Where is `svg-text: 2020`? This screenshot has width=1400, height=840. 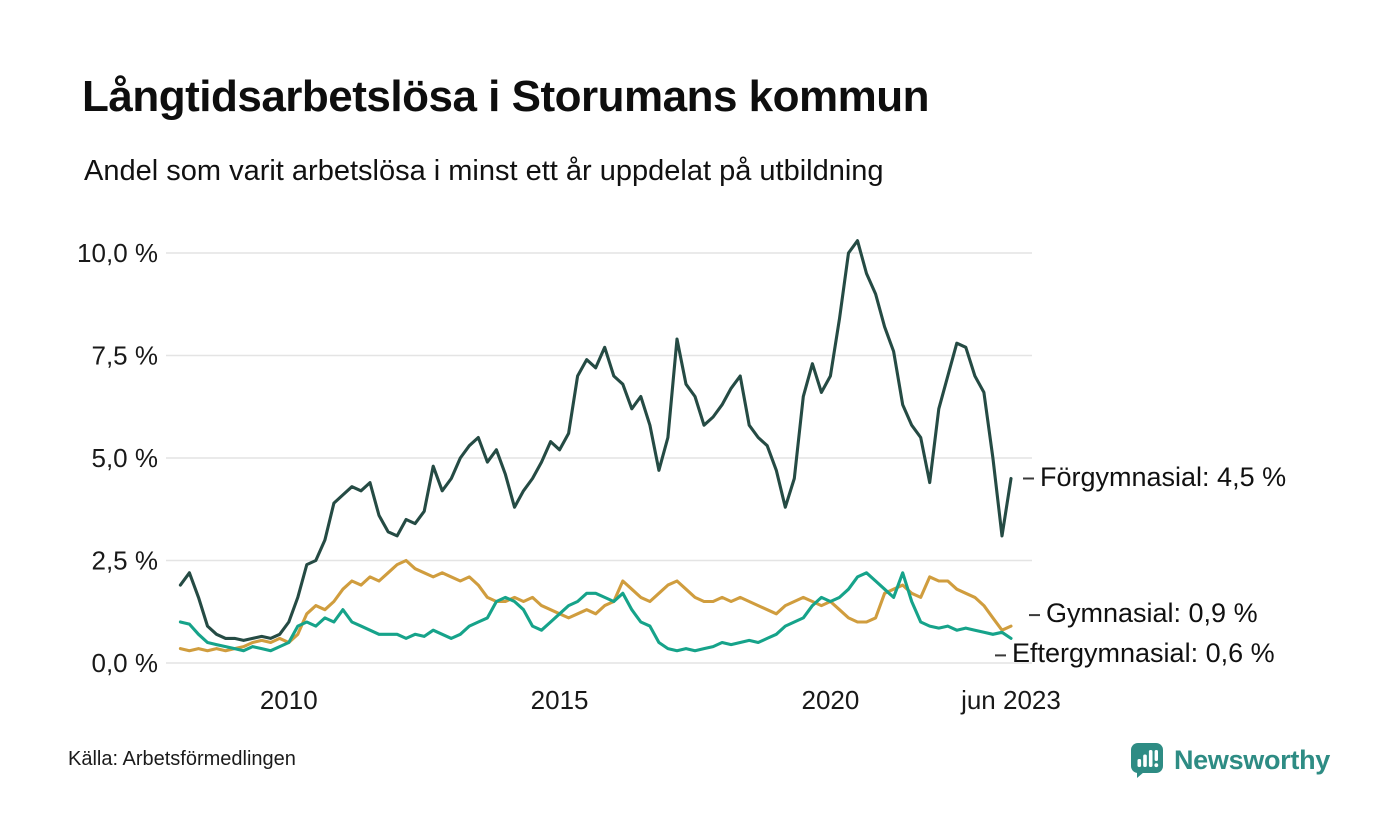 svg-text: 2020 is located at coordinates (830, 700).